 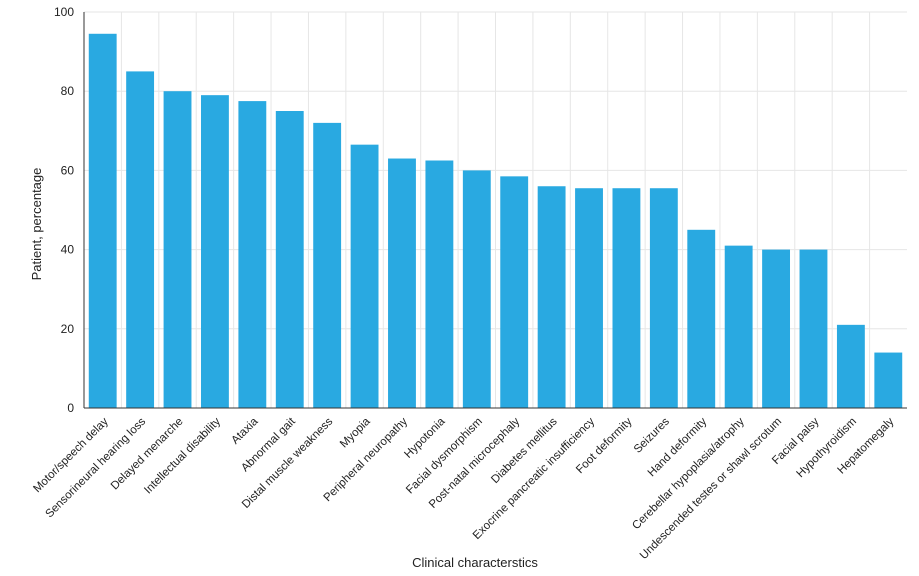 I want to click on x-tick-label: Delayed menarche, so click(x=147, y=454).